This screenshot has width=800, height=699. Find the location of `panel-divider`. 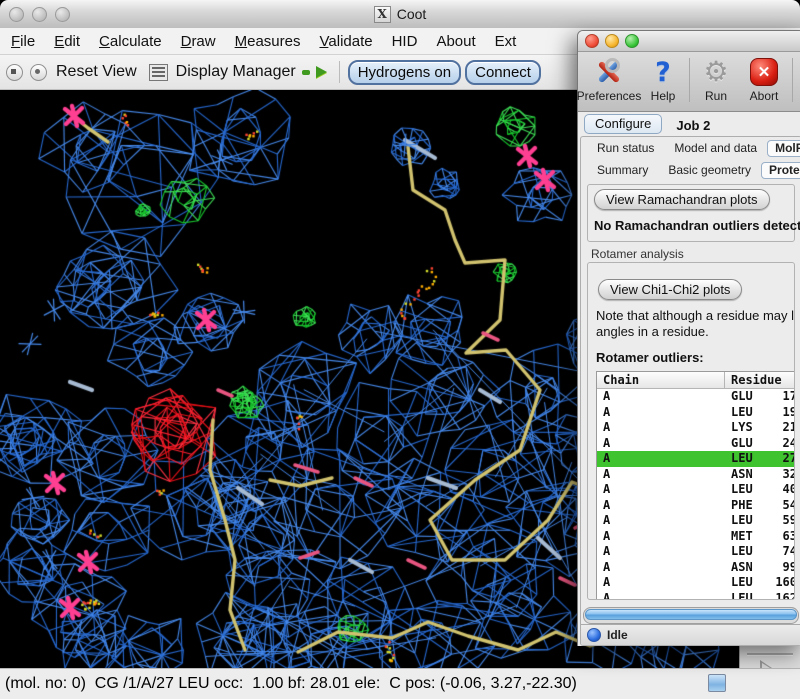

panel-divider is located at coordinates (770, 654).